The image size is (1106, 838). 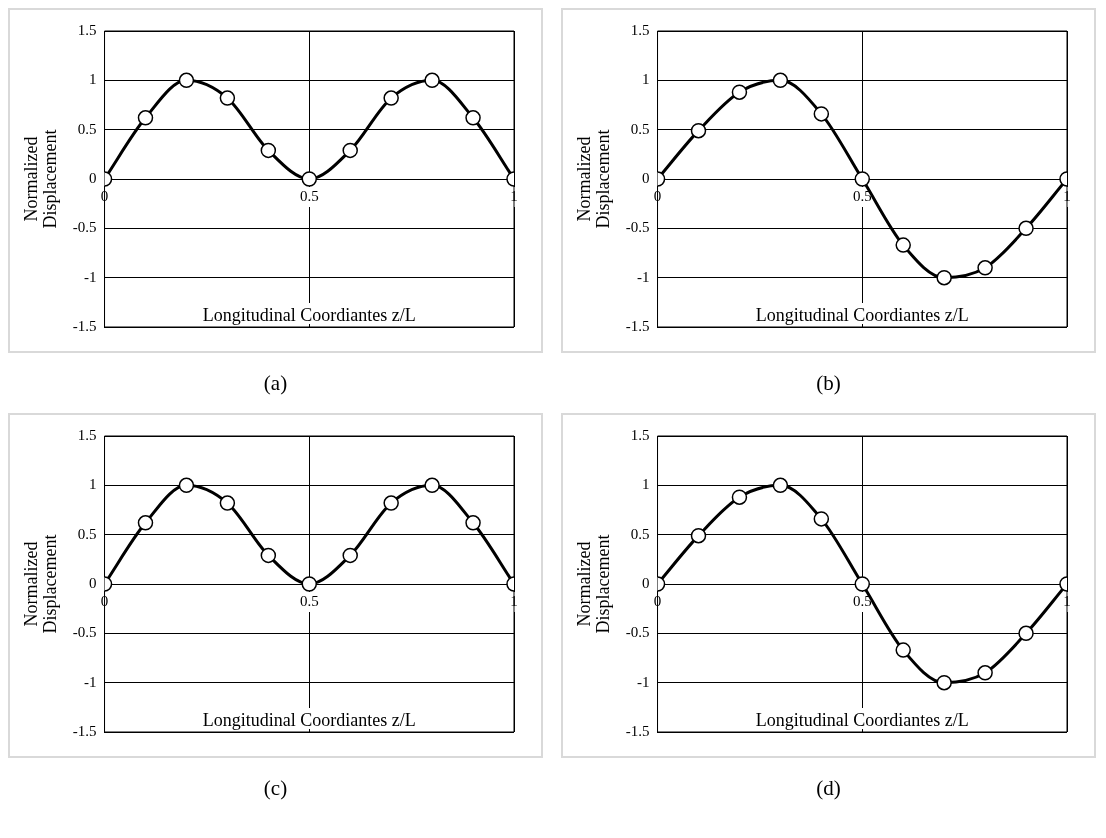 I want to click on text: (a), so click(x=275, y=383).